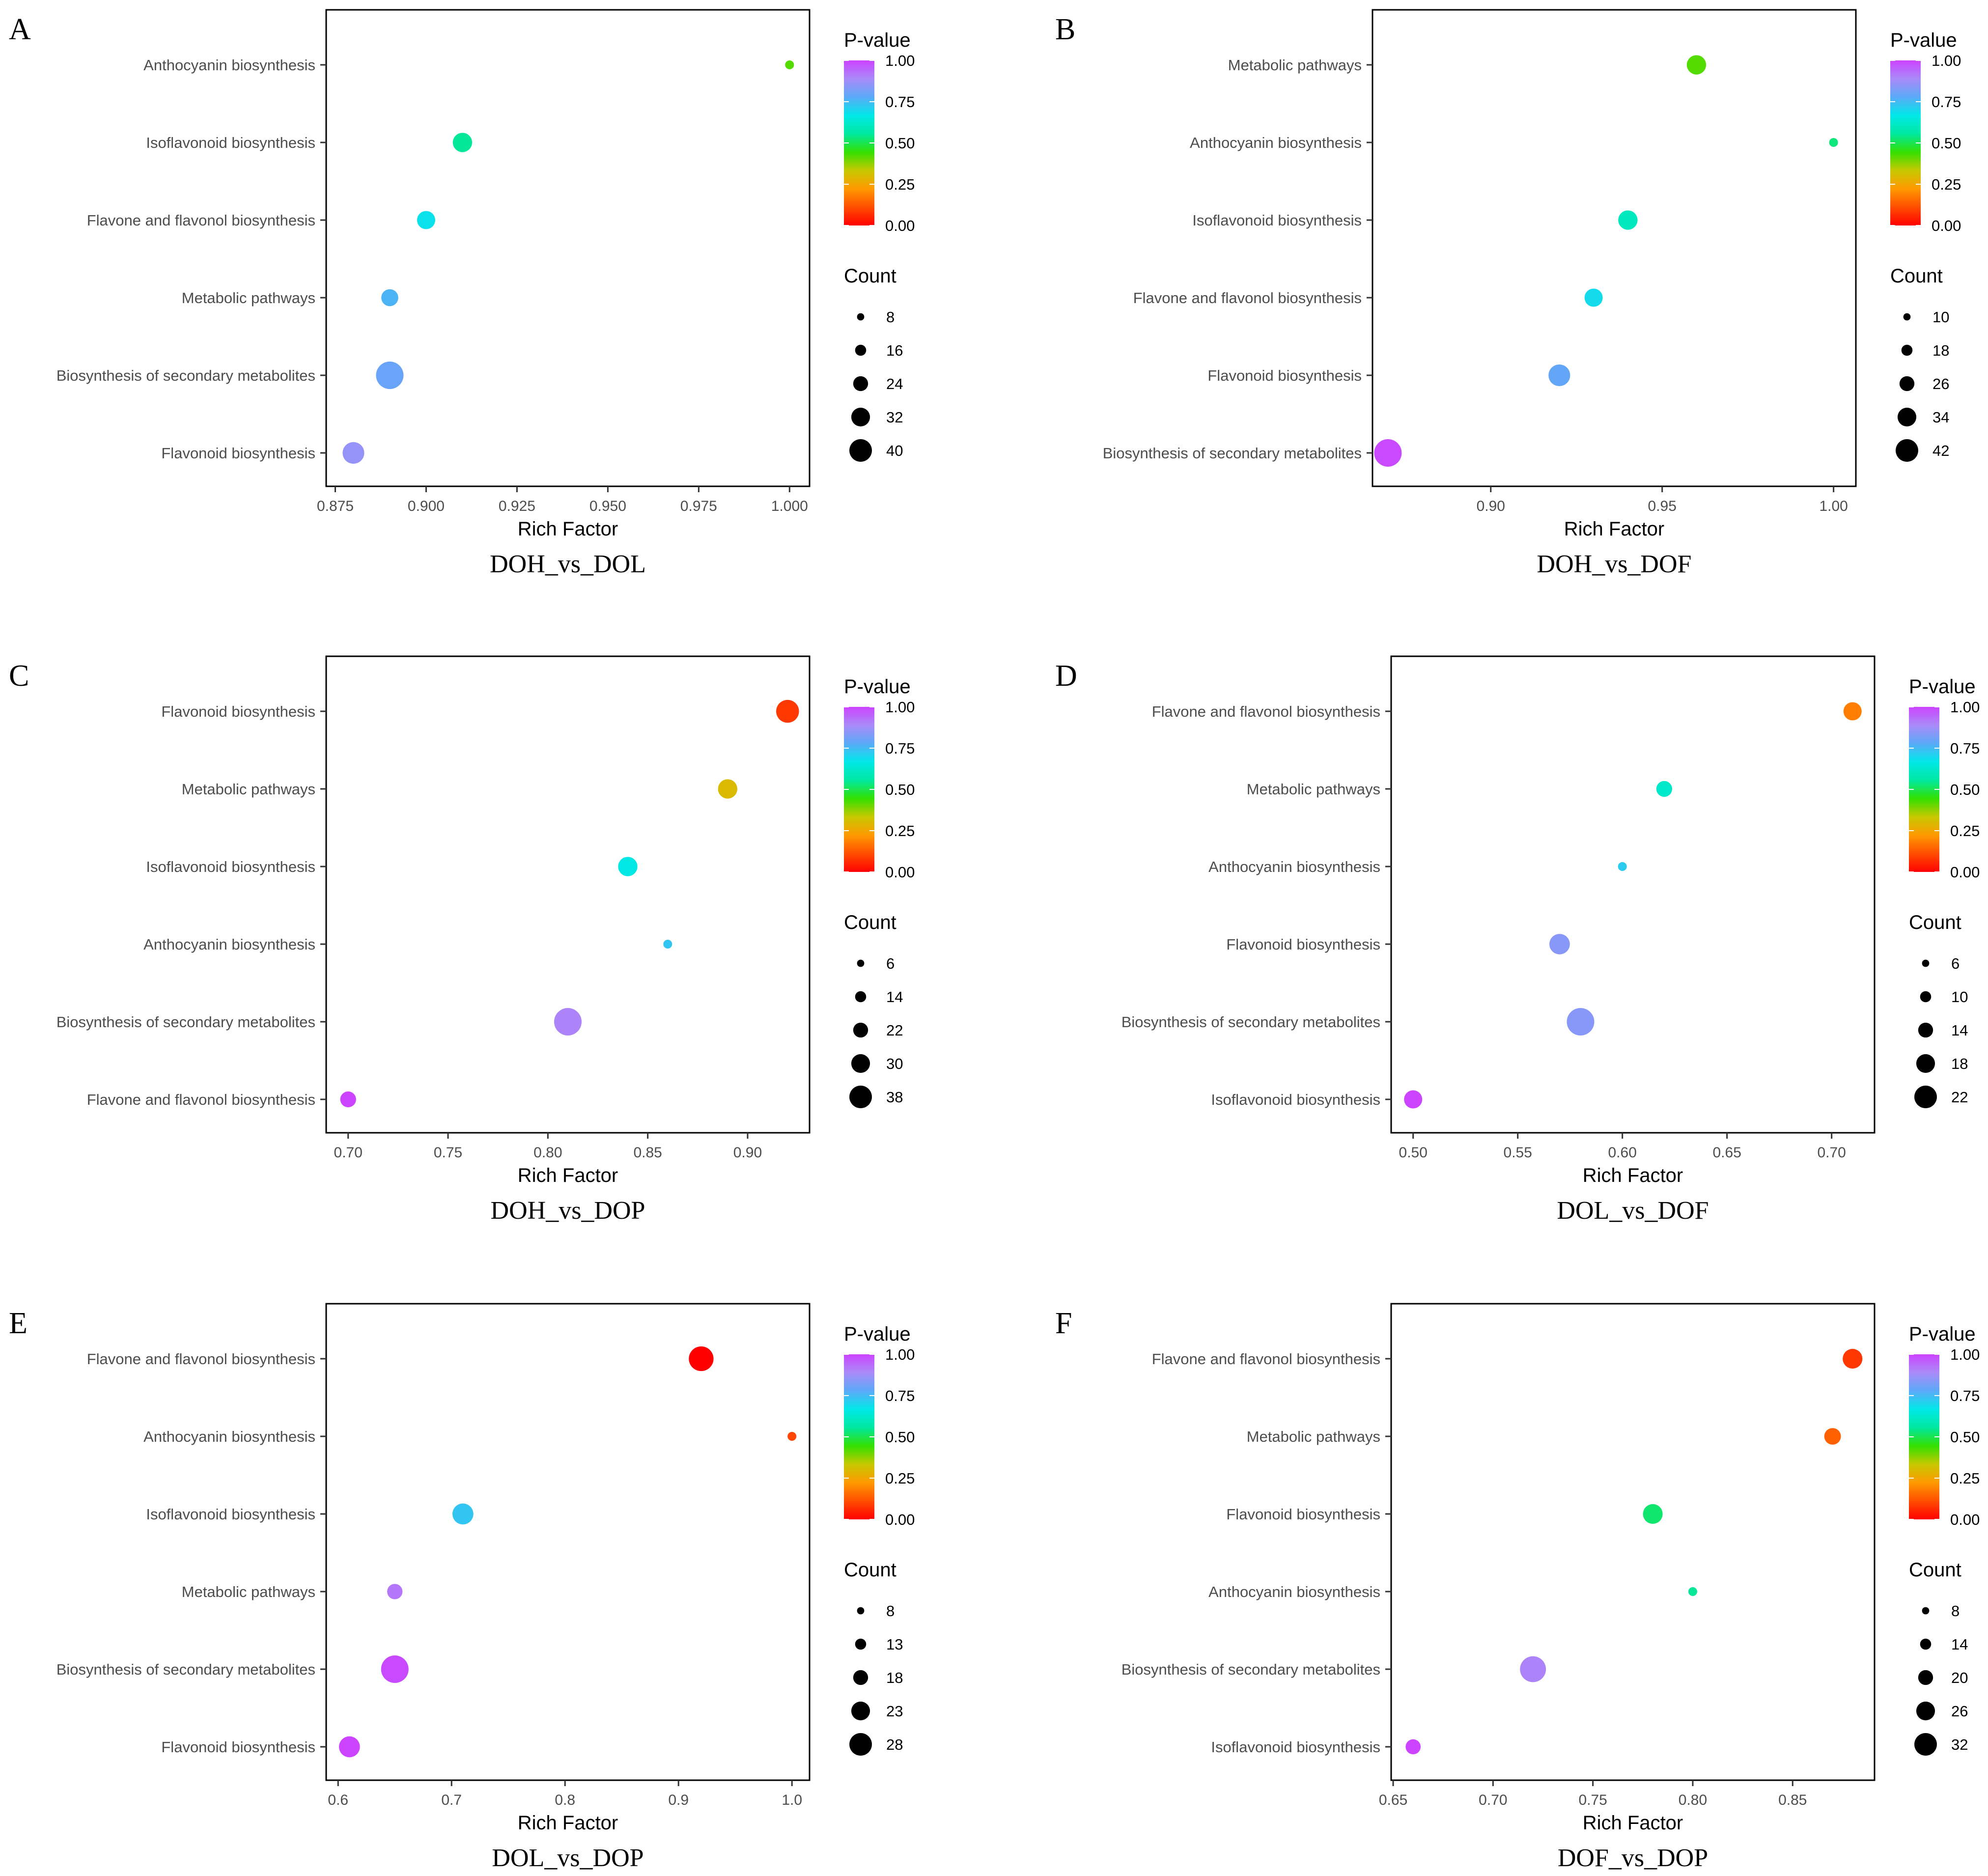 This screenshot has height=1876, width=1988. Describe the element at coordinates (1518, 1153) in the screenshot. I see `x-tick-label: 0.55` at that location.